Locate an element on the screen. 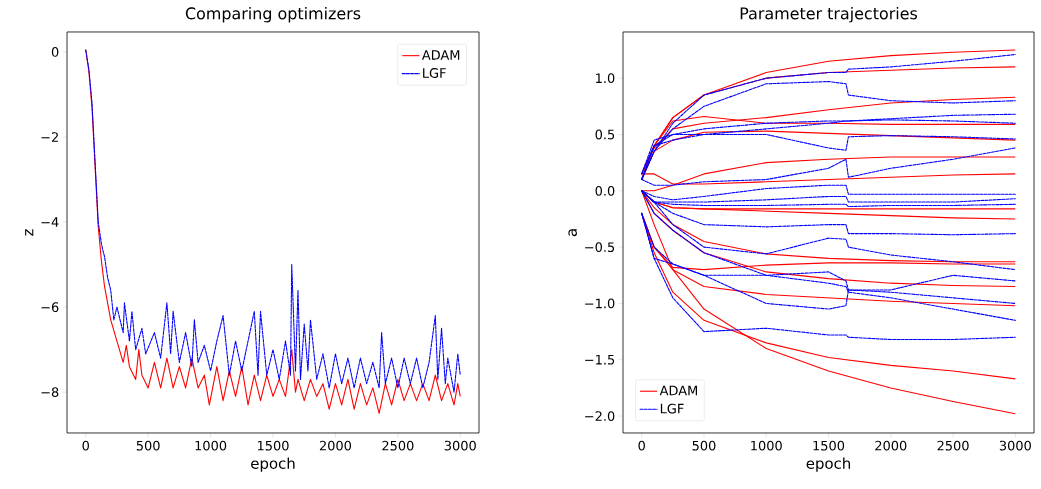 This screenshot has height=489, width=1041. y-axis-title: a is located at coordinates (572, 233).